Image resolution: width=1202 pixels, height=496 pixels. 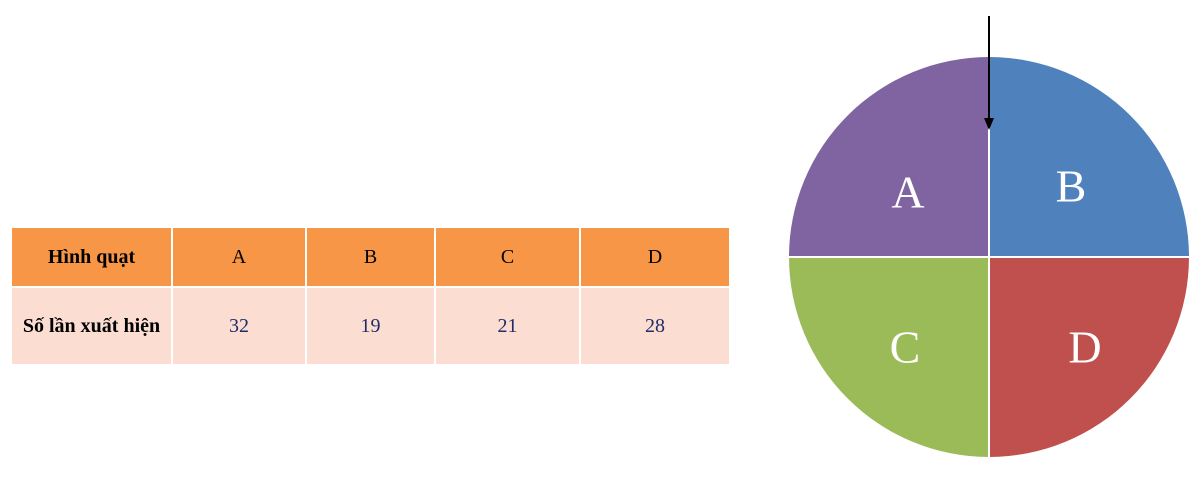 What do you see at coordinates (507, 326) in the screenshot?
I see `cell: 21` at bounding box center [507, 326].